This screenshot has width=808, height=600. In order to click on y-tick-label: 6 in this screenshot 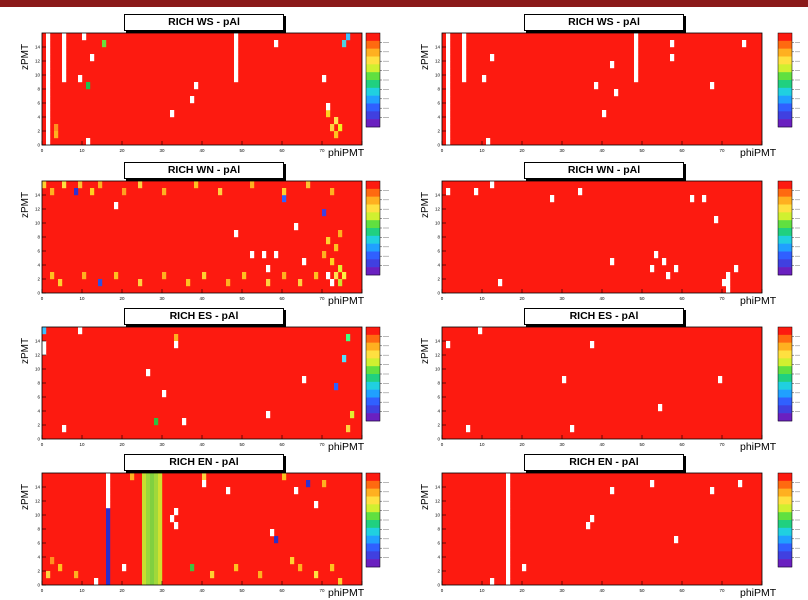, I will do `click(38, 251)`.